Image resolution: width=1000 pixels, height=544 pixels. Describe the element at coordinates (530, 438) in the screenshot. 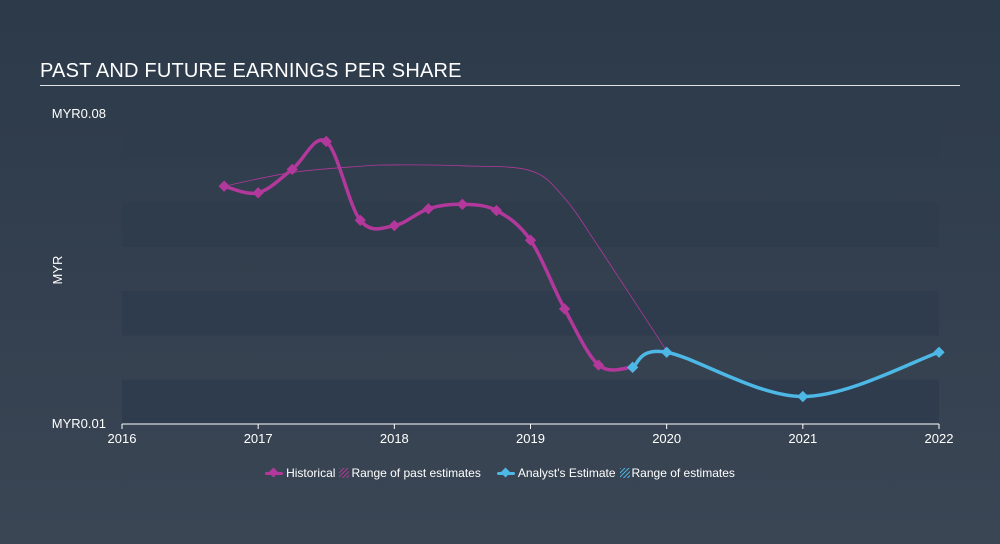

I see `x-tick-label: 2019` at that location.